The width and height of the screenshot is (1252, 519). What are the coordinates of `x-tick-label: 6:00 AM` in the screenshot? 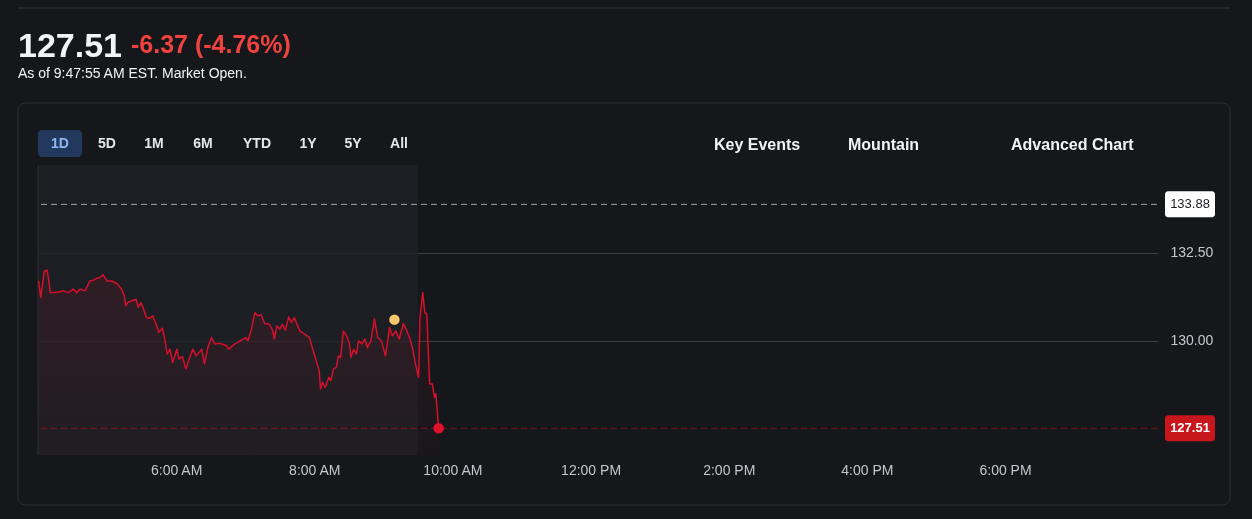 It's located at (176, 469).